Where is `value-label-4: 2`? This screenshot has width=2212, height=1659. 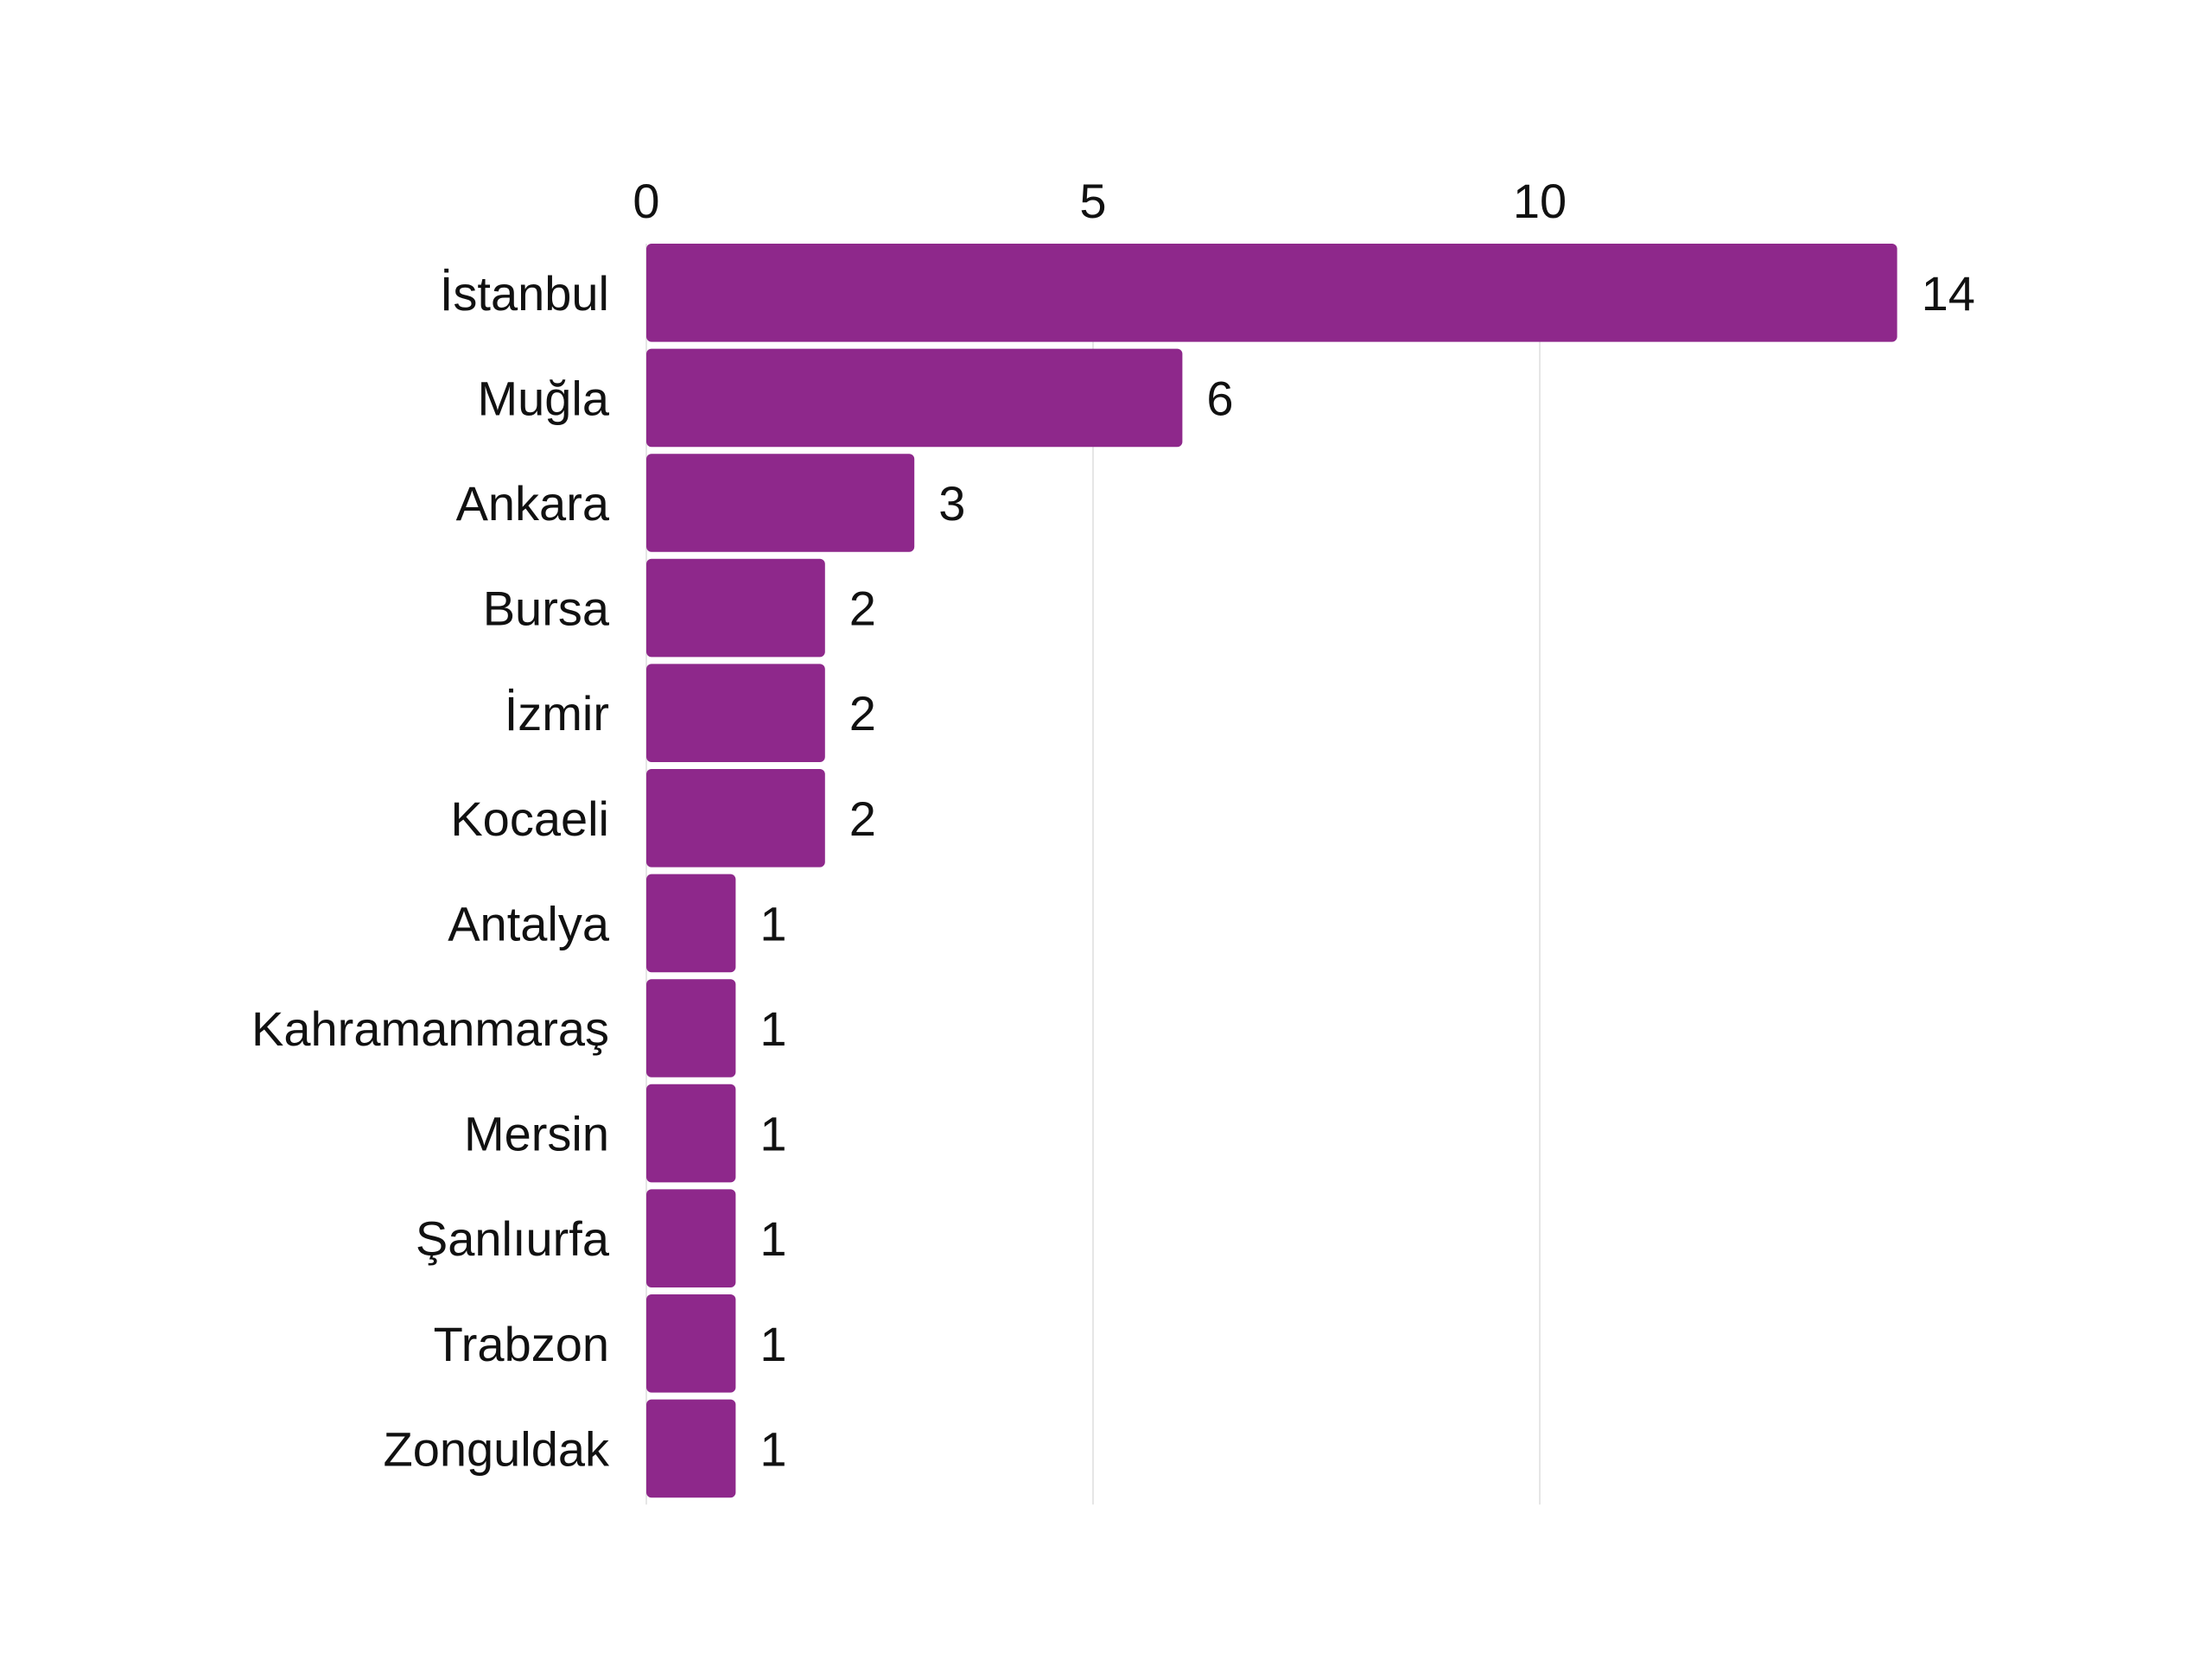 value-label-4: 2 is located at coordinates (862, 609).